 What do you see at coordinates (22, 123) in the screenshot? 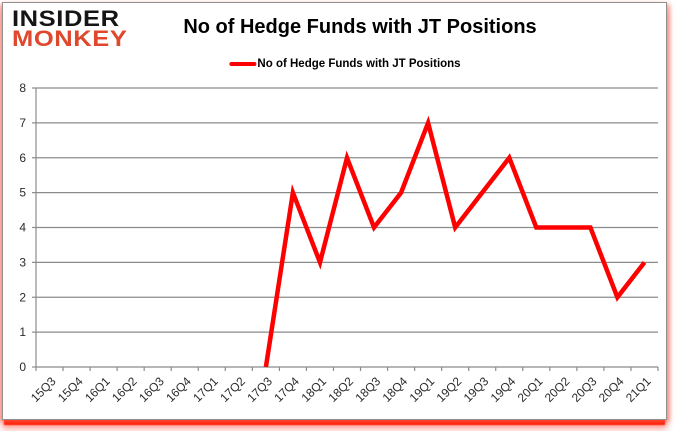
I see `y-tick-label: 7` at bounding box center [22, 123].